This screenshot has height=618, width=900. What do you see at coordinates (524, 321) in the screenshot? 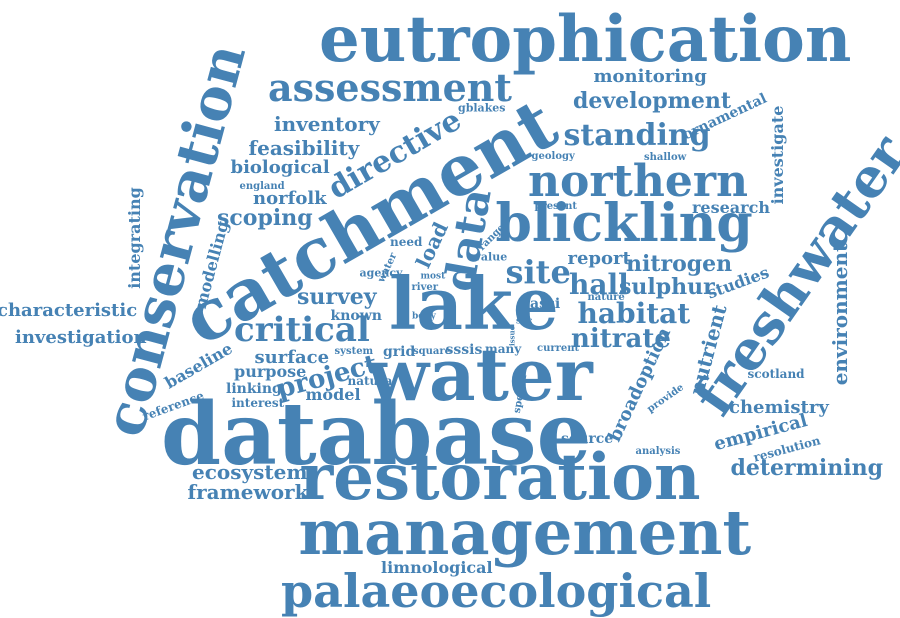
I see `word-sac: sac` at bounding box center [524, 321].